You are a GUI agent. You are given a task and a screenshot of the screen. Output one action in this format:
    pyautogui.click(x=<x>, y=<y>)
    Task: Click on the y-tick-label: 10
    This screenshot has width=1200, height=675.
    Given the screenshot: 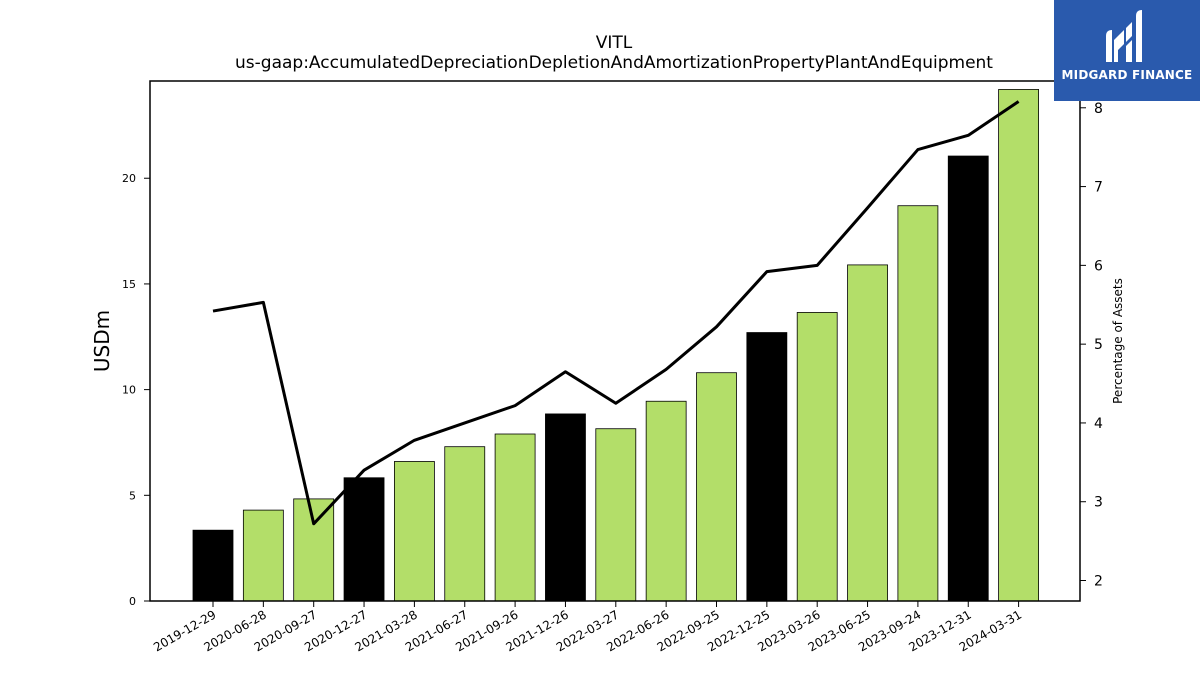 What is the action you would take?
    pyautogui.click(x=129, y=390)
    